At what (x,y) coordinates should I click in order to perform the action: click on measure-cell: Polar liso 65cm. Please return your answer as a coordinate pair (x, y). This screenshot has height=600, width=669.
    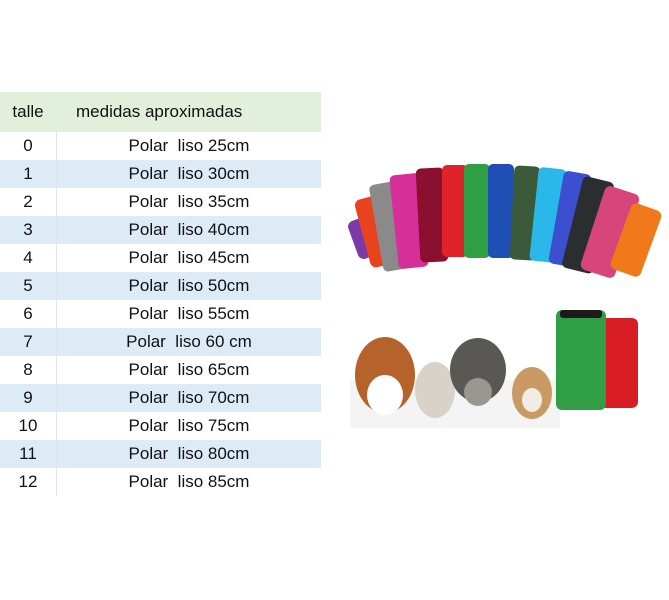
    Looking at the image, I should click on (189, 369).